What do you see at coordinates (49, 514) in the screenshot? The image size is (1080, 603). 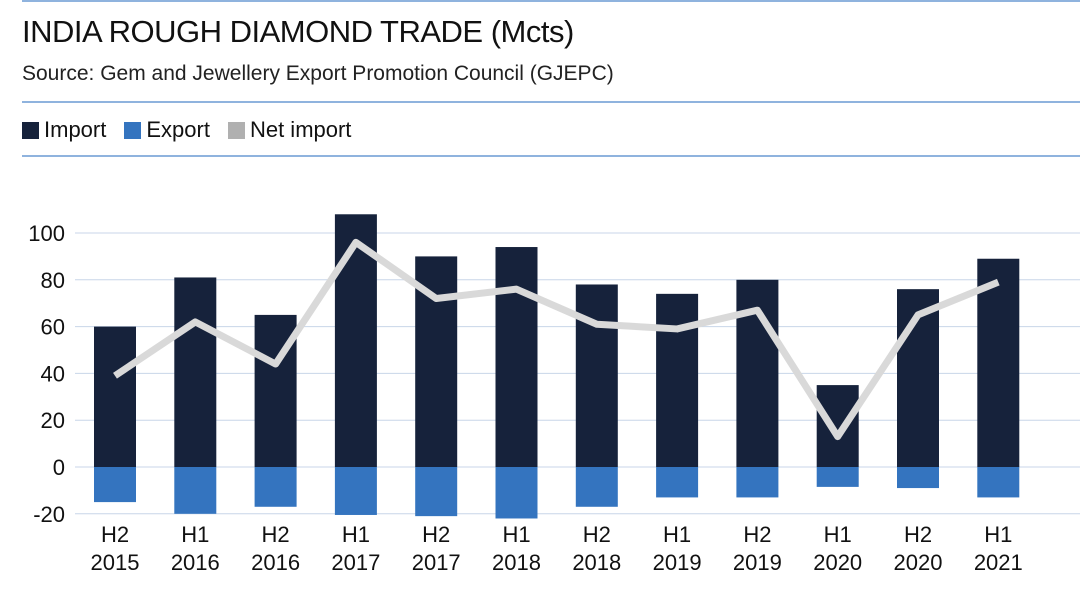 I see `y-tick-label: -20` at bounding box center [49, 514].